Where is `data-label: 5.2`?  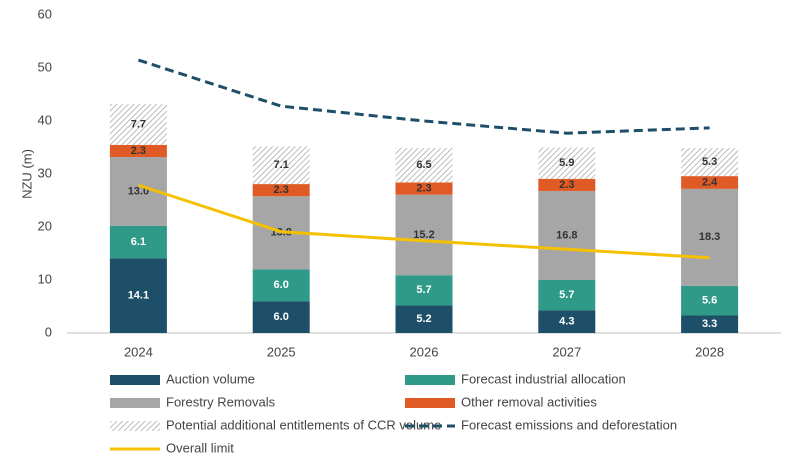
data-label: 5.2 is located at coordinates (423, 319).